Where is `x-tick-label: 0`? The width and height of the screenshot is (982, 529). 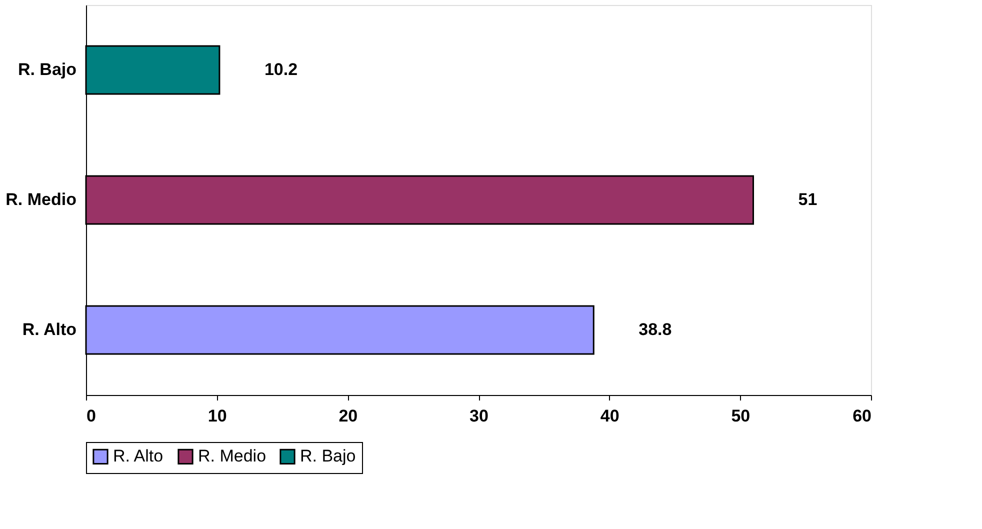 x-tick-label: 0 is located at coordinates (91, 416).